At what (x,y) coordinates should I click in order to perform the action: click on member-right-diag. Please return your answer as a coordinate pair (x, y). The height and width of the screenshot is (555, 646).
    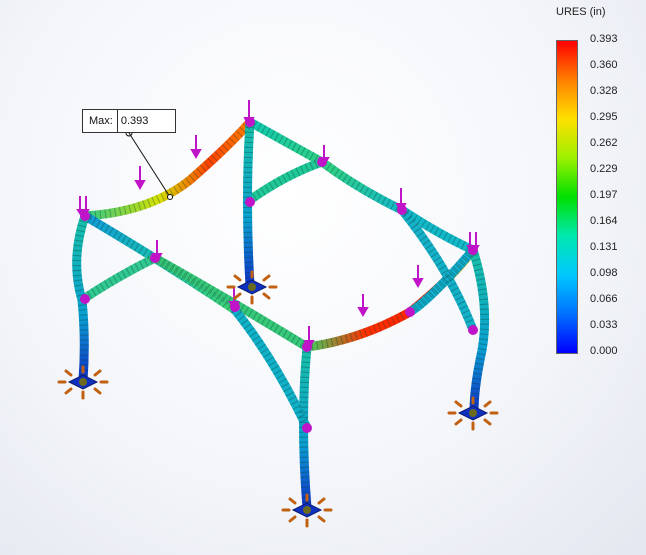
    Looking at the image, I should click on (437, 270).